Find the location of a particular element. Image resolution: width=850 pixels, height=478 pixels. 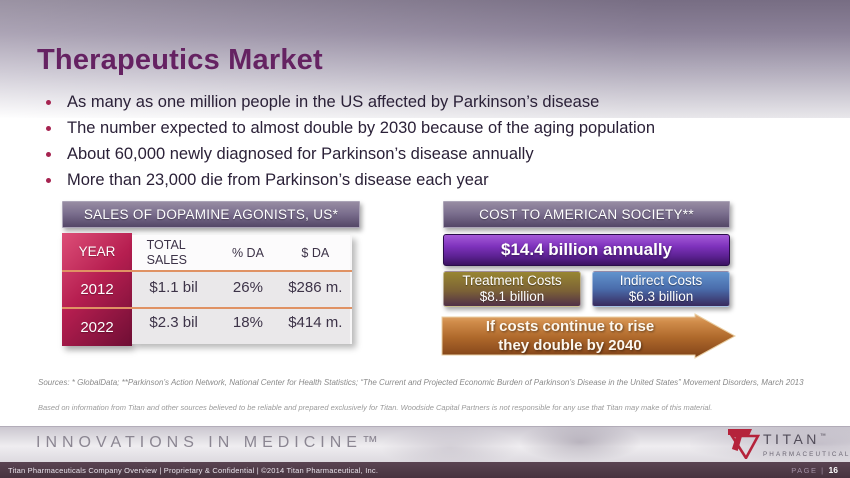

col-header-usd-da: $ DA is located at coordinates (315, 252).